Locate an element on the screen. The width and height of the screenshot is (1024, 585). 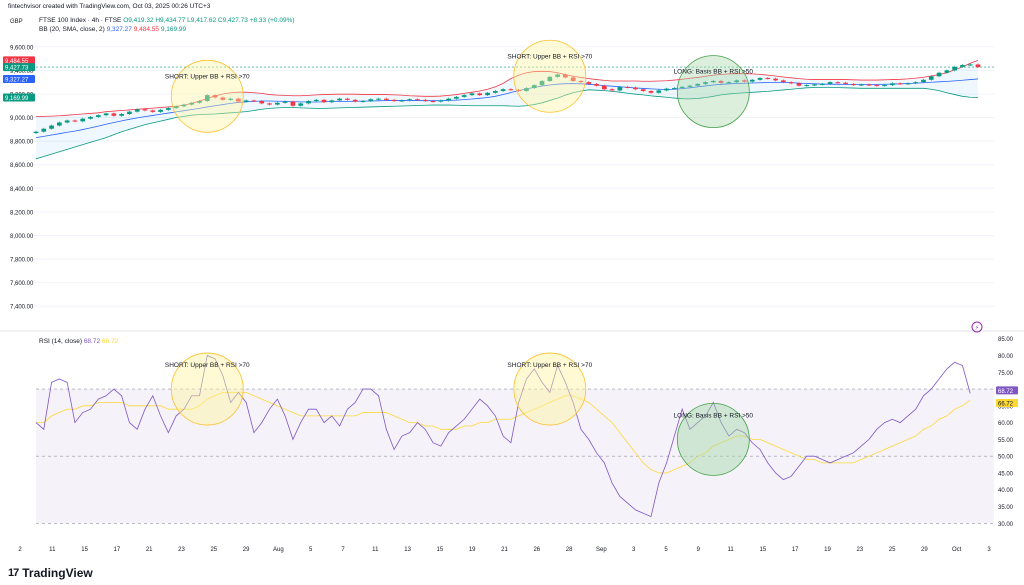
time-tick-label: 3 is located at coordinates (989, 550).